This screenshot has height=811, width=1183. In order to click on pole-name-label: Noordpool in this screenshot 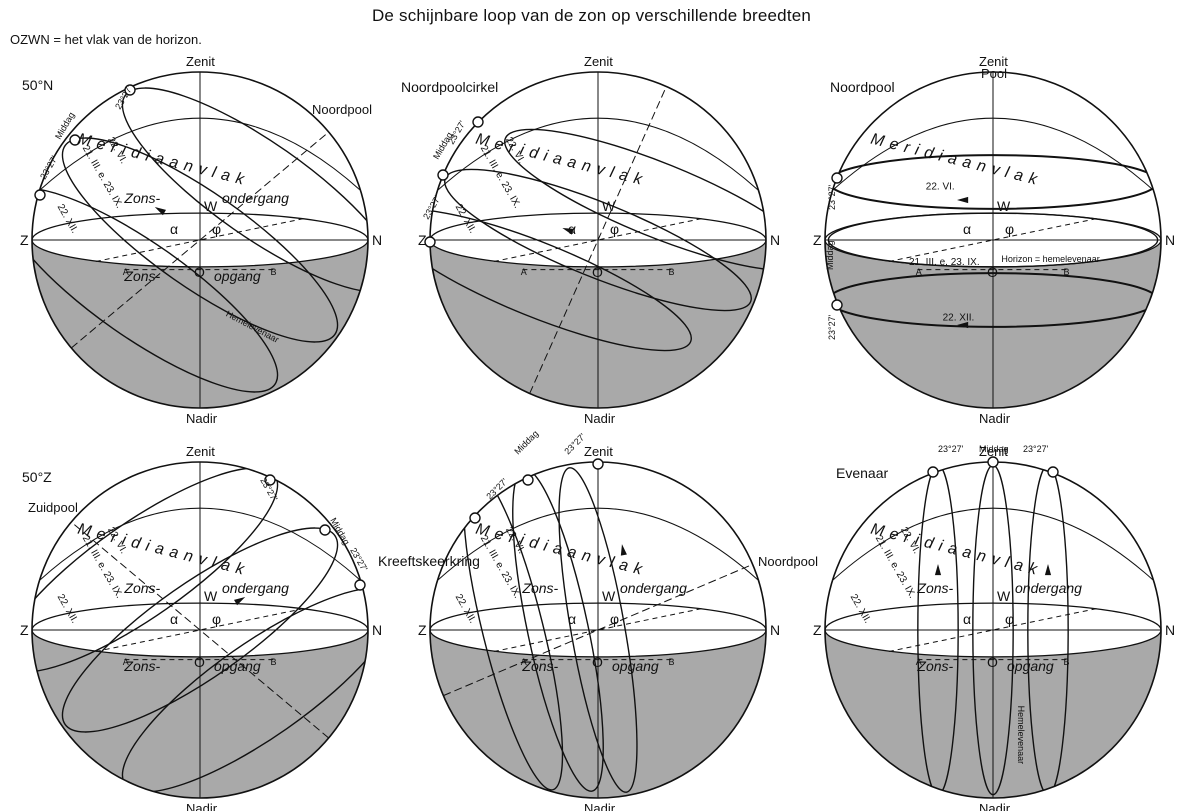, I will do `click(788, 561)`.